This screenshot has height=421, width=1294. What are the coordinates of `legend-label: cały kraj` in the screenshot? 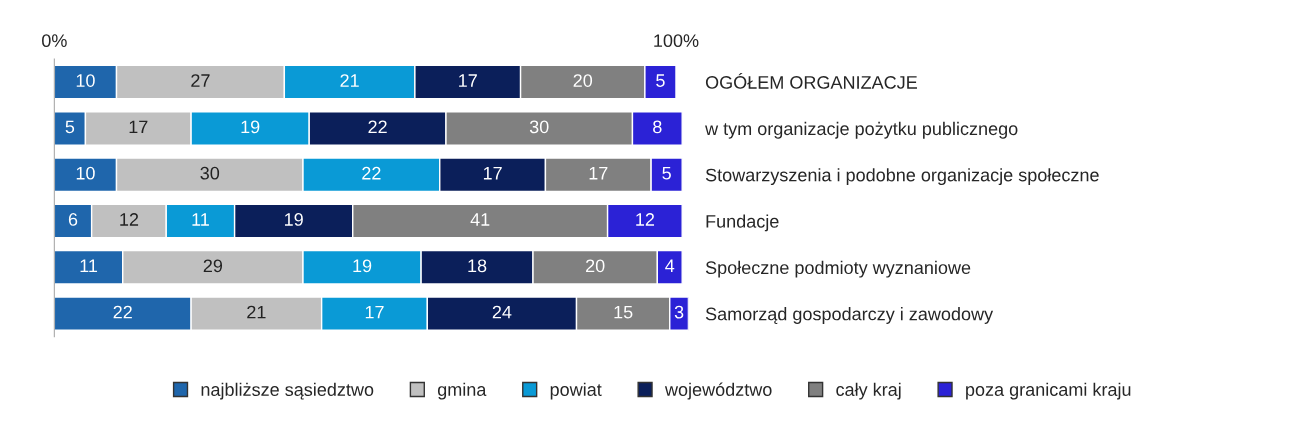 It's located at (868, 391).